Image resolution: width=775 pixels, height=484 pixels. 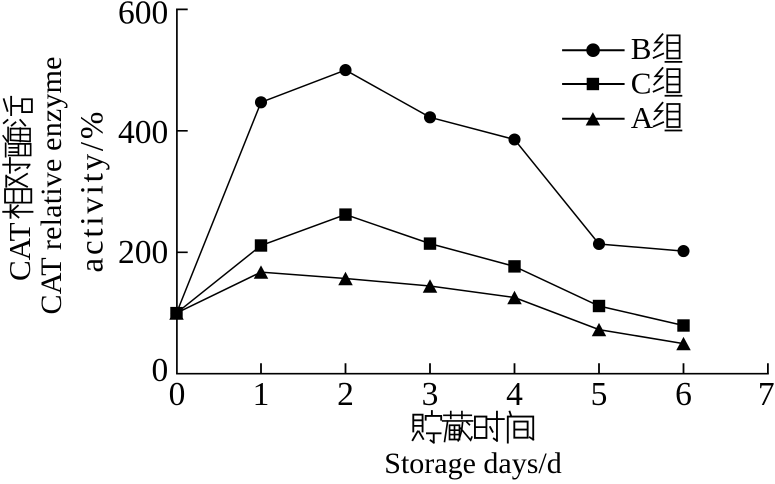 What do you see at coordinates (514, 394) in the screenshot?
I see `svg-text: 4` at bounding box center [514, 394].